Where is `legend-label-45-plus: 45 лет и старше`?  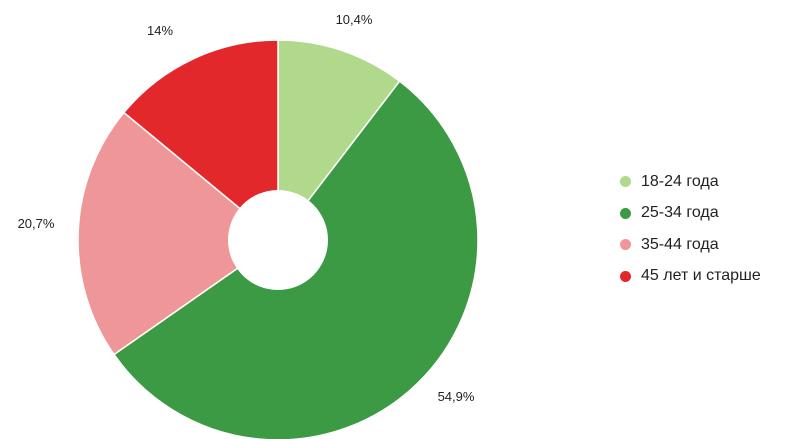 legend-label-45-plus: 45 лет и старше is located at coordinates (701, 275).